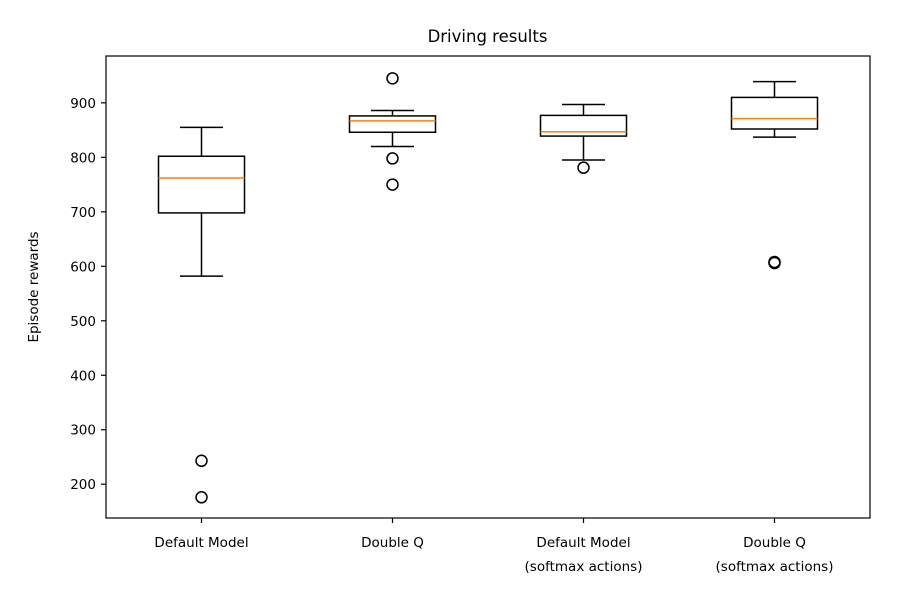  Describe the element at coordinates (488, 36) in the screenshot. I see `chart-title: Driving results` at that location.